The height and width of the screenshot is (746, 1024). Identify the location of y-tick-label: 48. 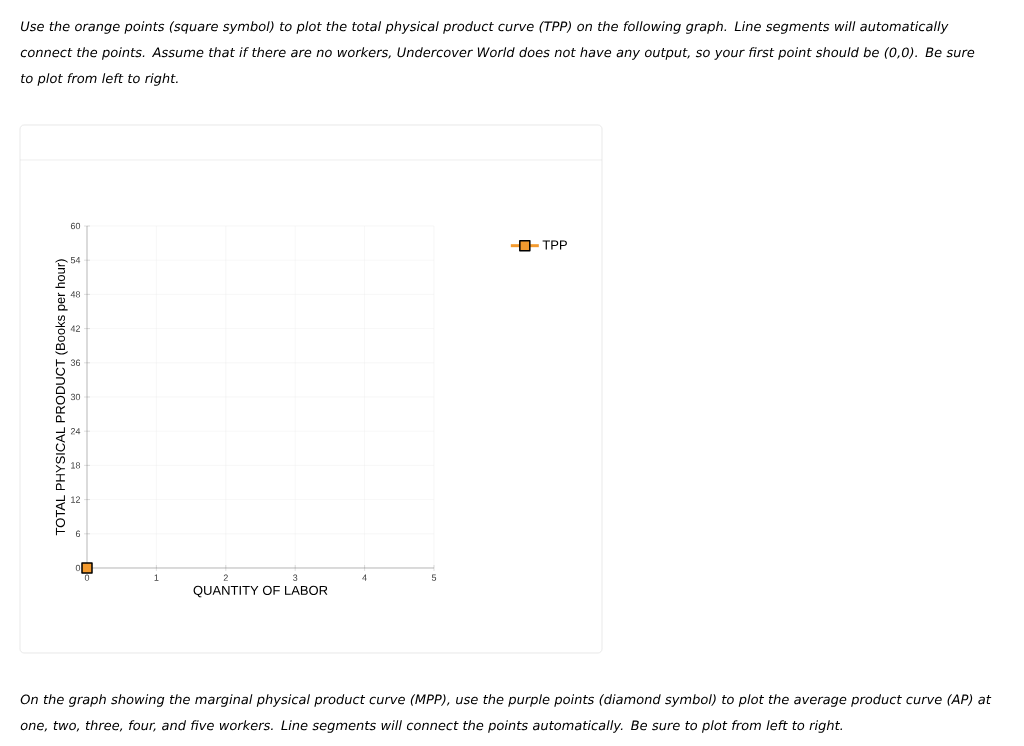
(75, 294).